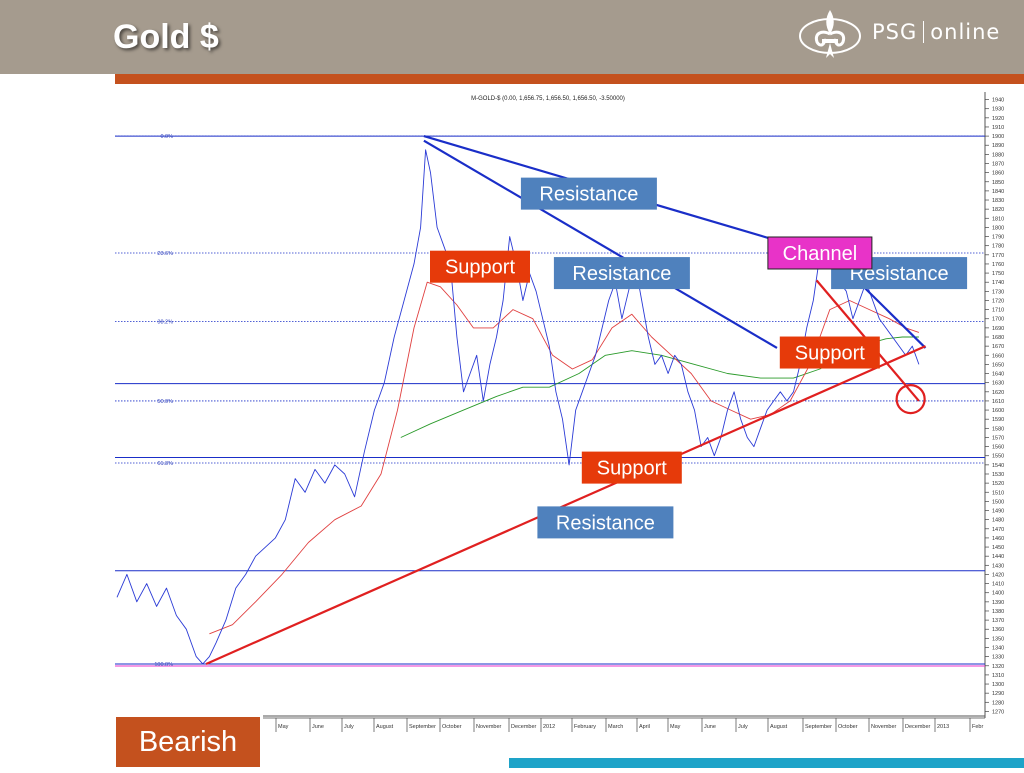 The image size is (1024, 773). I want to click on y-tick-label-33: 1600, so click(998, 411).